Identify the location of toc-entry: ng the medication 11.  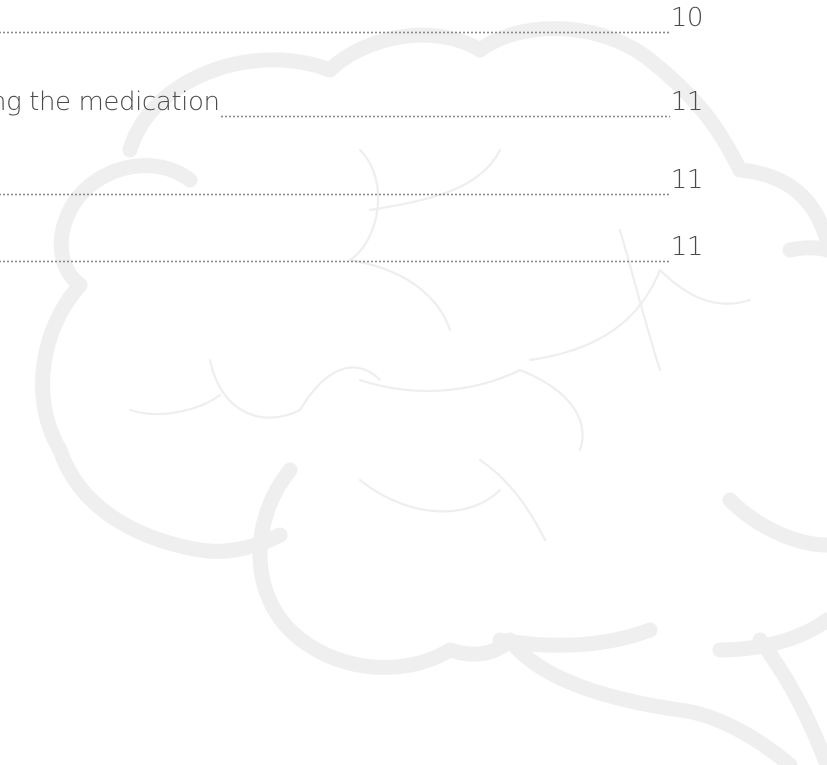
(351, 107).